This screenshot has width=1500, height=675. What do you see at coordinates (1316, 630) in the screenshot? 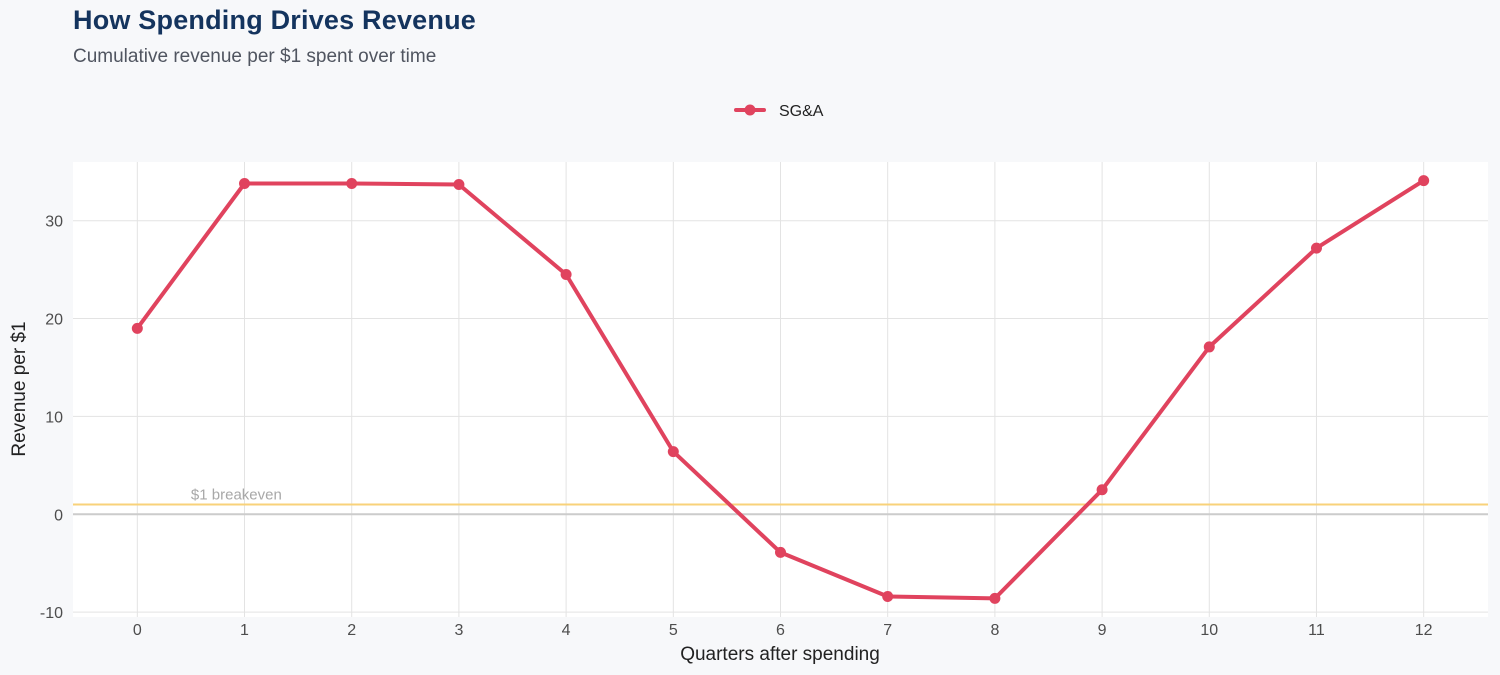
I see `x-tick-label: 11` at bounding box center [1316, 630].